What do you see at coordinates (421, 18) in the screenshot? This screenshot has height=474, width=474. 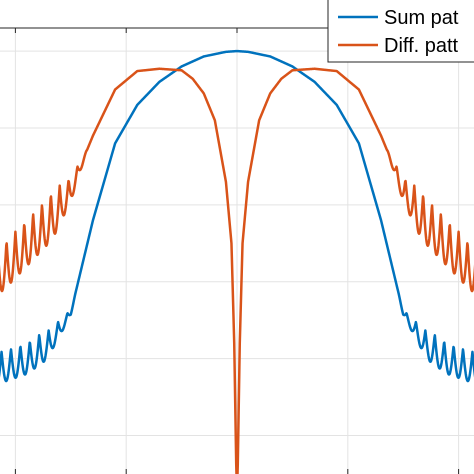 I see `legend-label-sum: Sum pat` at bounding box center [421, 18].